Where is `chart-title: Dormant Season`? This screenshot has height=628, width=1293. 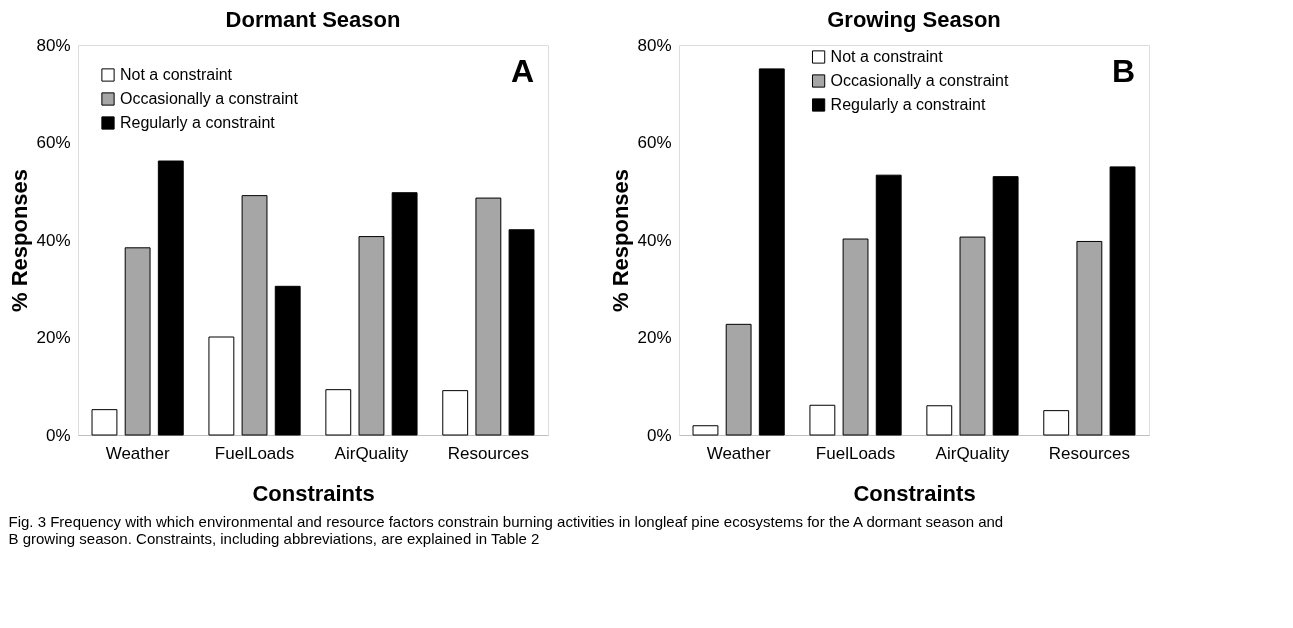
chart-title: Dormant Season is located at coordinates (313, 19).